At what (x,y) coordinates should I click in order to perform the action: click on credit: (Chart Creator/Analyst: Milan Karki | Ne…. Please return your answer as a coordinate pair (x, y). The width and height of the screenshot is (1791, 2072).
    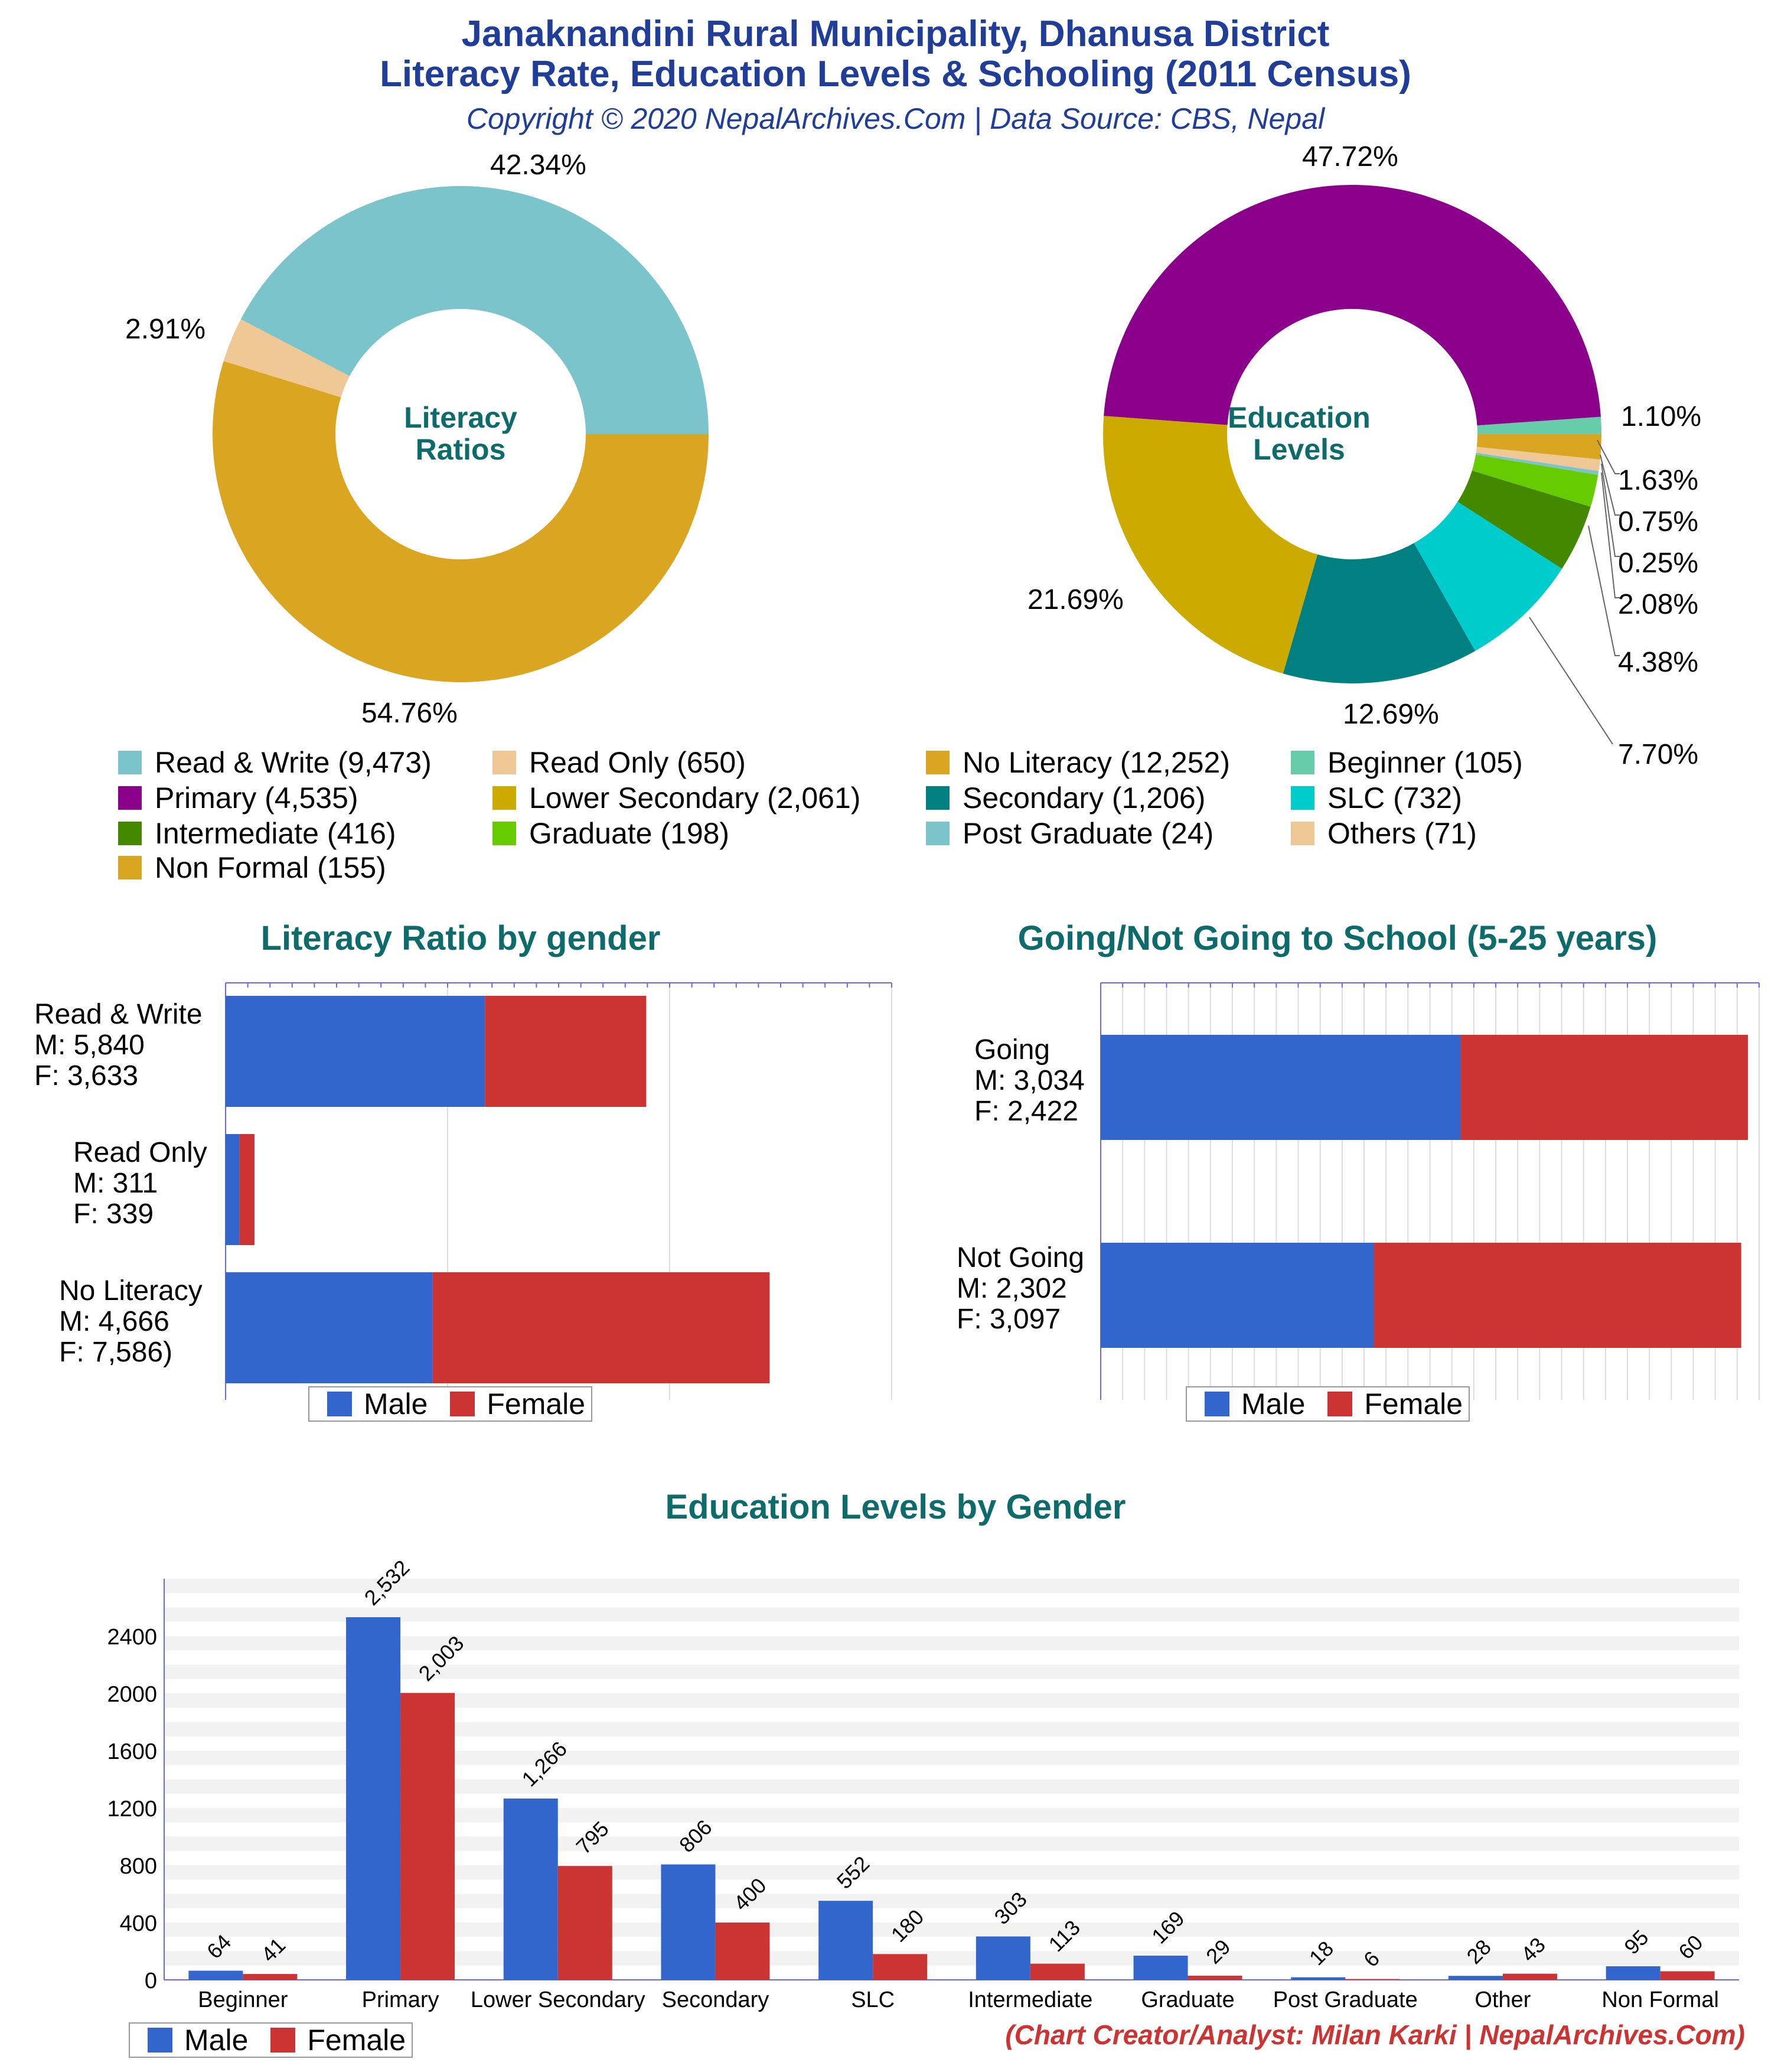
    Looking at the image, I should click on (1375, 2034).